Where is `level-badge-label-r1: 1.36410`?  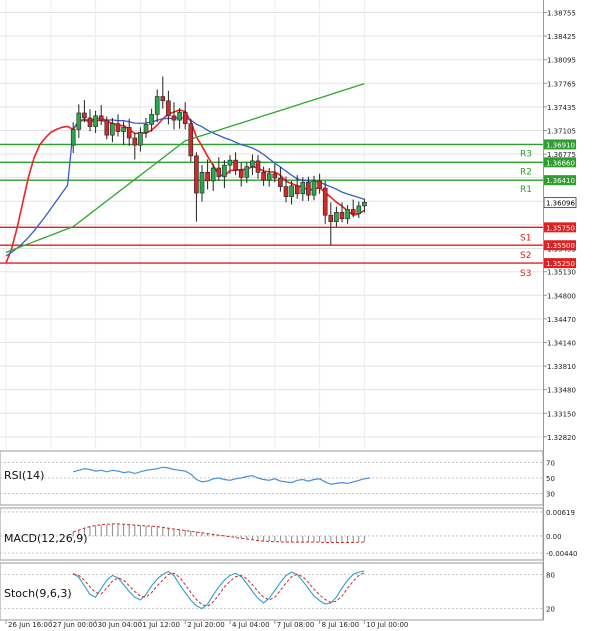 level-badge-label-r1: 1.36410 is located at coordinates (560, 181).